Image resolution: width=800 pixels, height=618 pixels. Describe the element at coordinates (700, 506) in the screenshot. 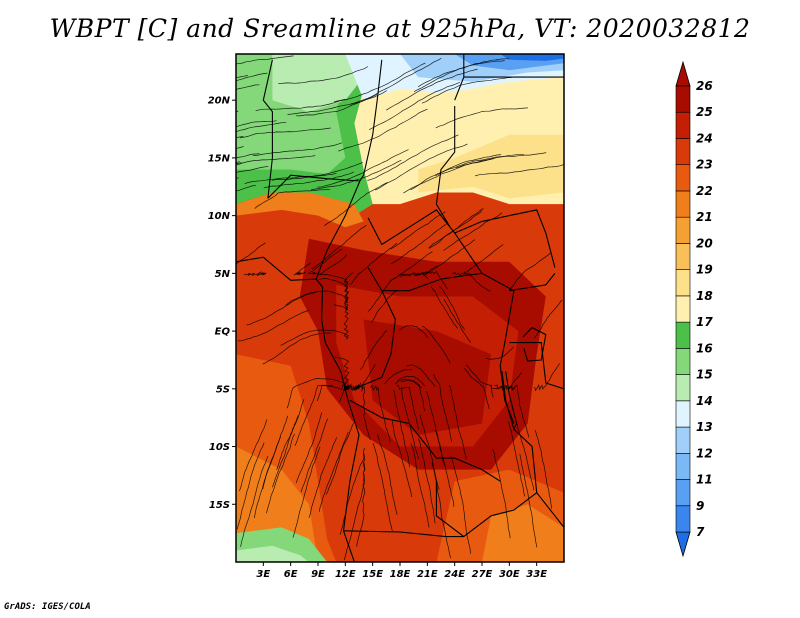

I see `colorbar-label: 9` at that location.